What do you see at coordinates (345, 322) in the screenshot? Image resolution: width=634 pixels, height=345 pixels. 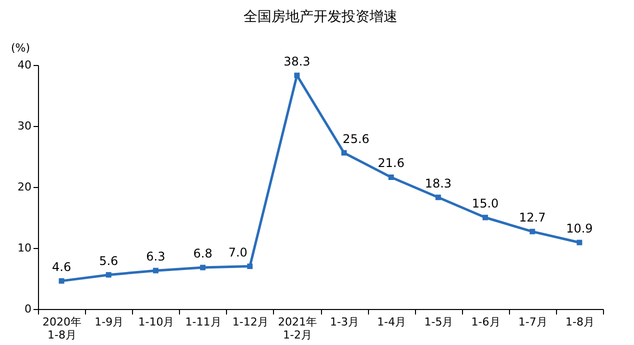 I see `x-tick-label: 1-3月` at bounding box center [345, 322].